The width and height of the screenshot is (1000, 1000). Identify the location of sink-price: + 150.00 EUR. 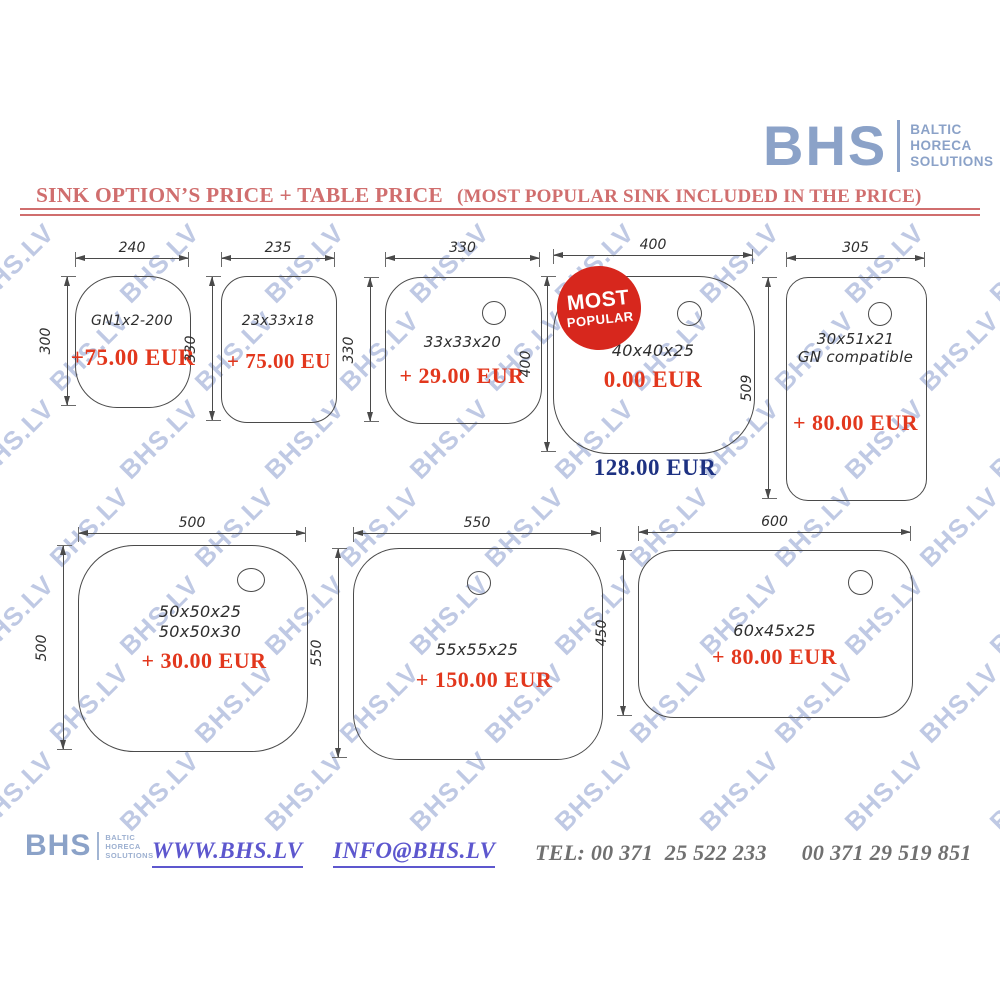
(484, 679).